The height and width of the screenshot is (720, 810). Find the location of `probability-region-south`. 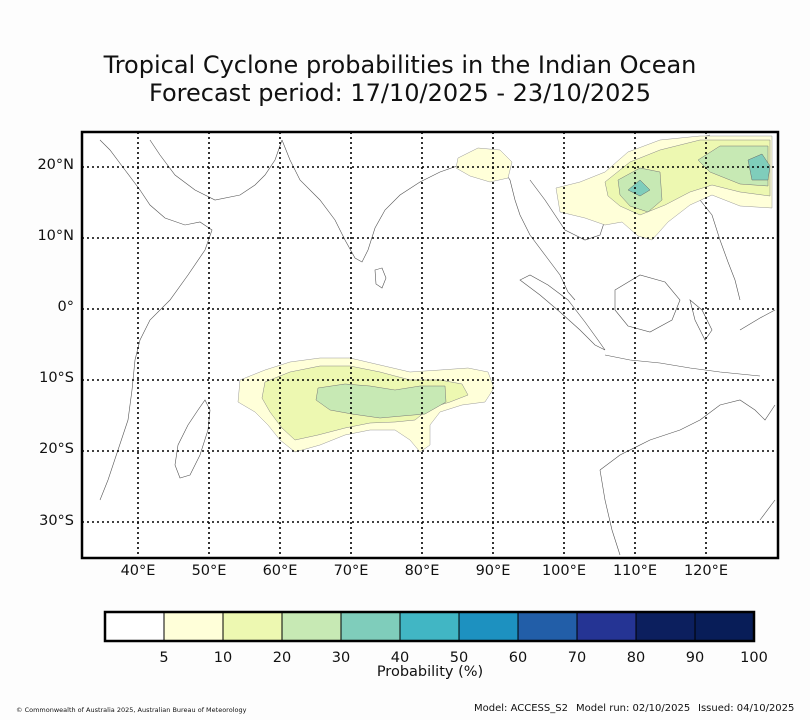

probability-region-south is located at coordinates (366, 405).